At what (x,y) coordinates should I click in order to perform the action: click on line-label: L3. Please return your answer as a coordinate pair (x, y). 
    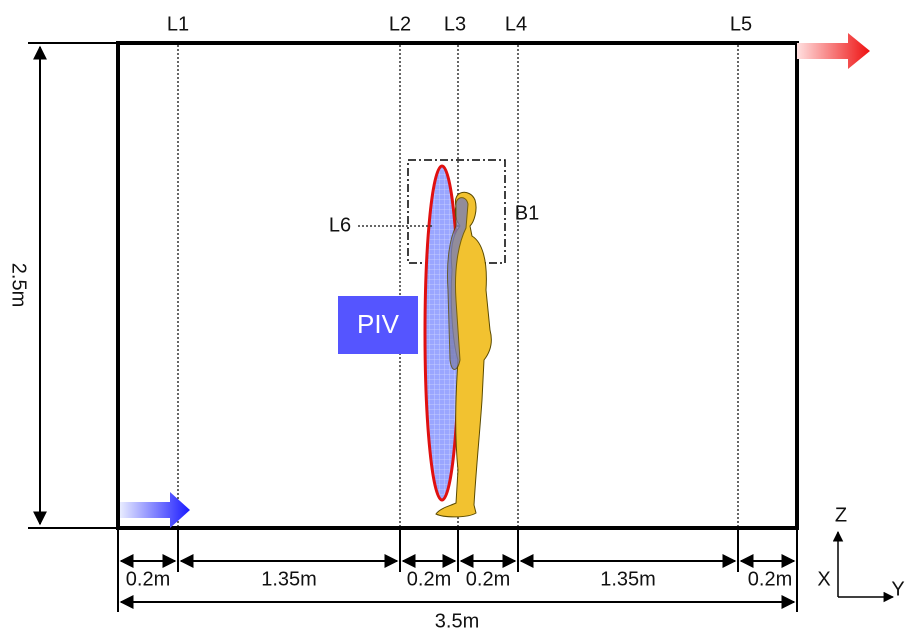
    Looking at the image, I should click on (455, 24).